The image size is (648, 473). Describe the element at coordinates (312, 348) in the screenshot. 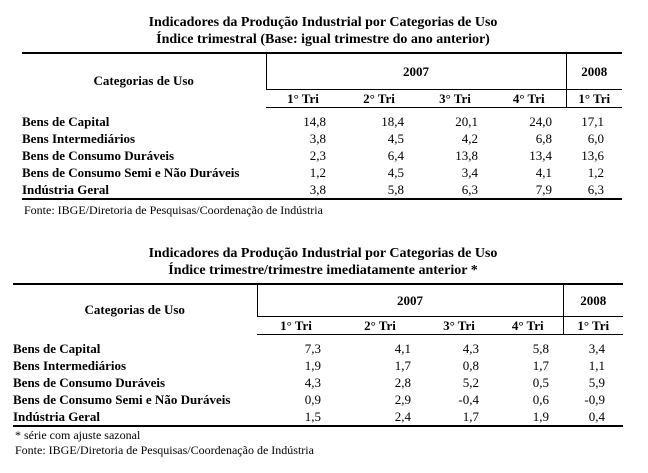

I see `cell-value: 7,3` at that location.